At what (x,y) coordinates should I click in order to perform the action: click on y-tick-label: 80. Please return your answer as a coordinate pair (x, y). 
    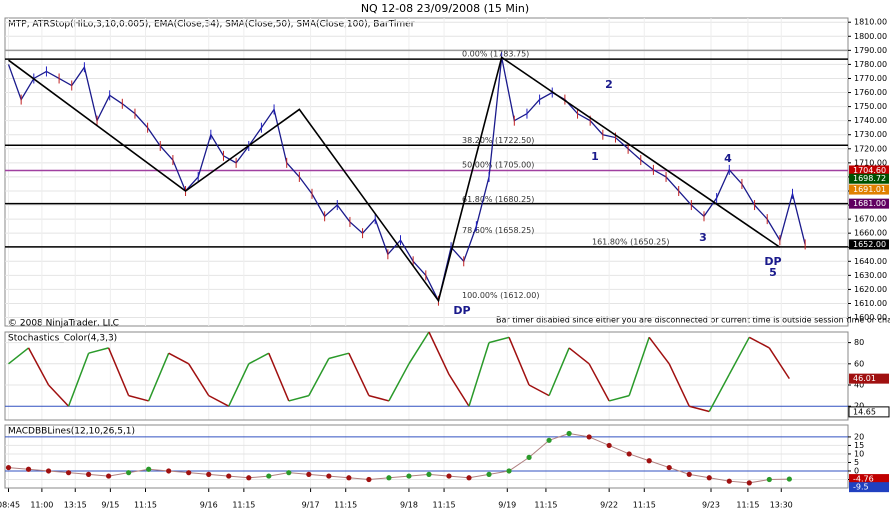
    Looking at the image, I should click on (859, 342).